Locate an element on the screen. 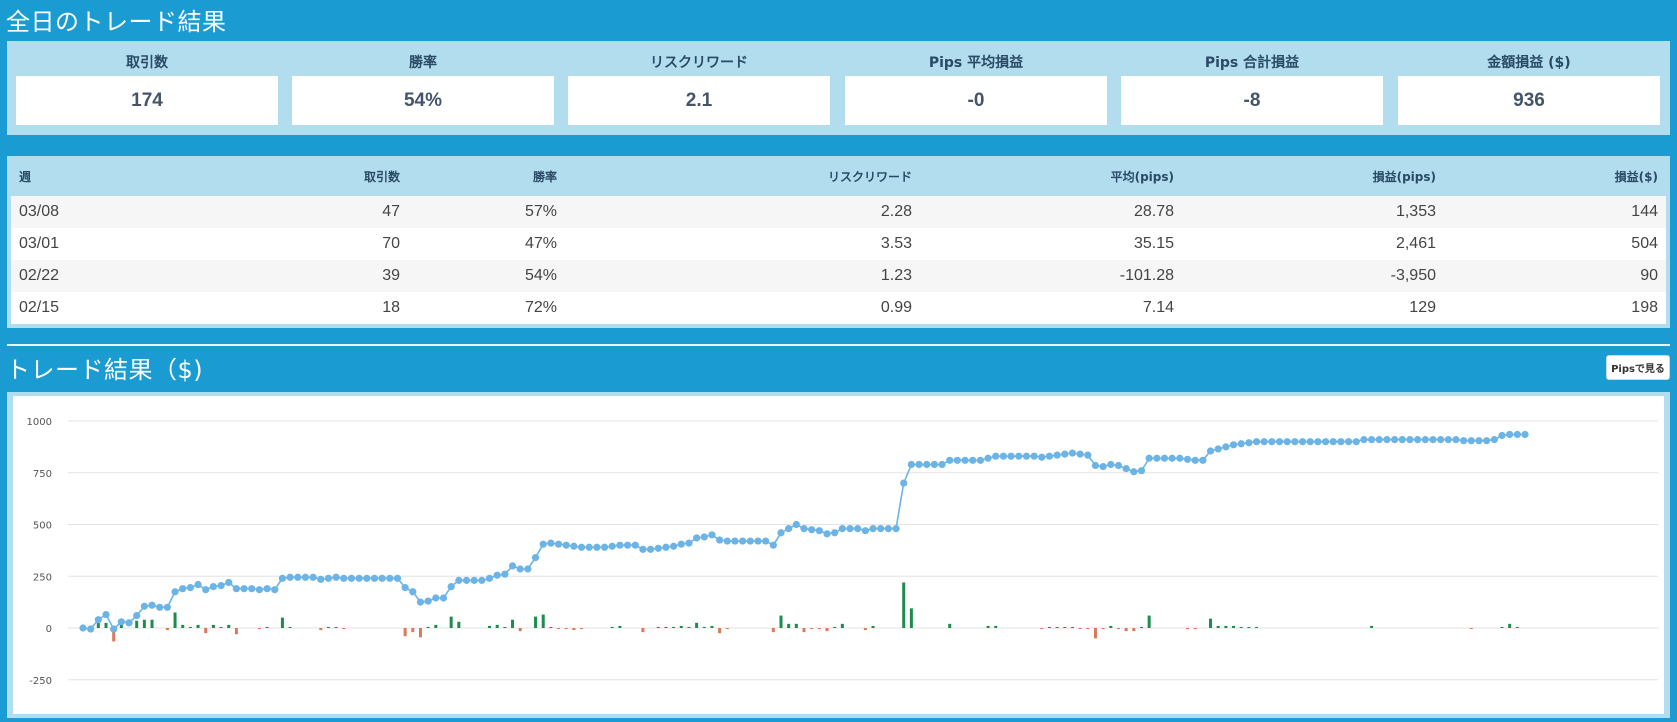 This screenshot has height=722, width=1677. chart-title: トレード結果（$) is located at coordinates (105, 370).